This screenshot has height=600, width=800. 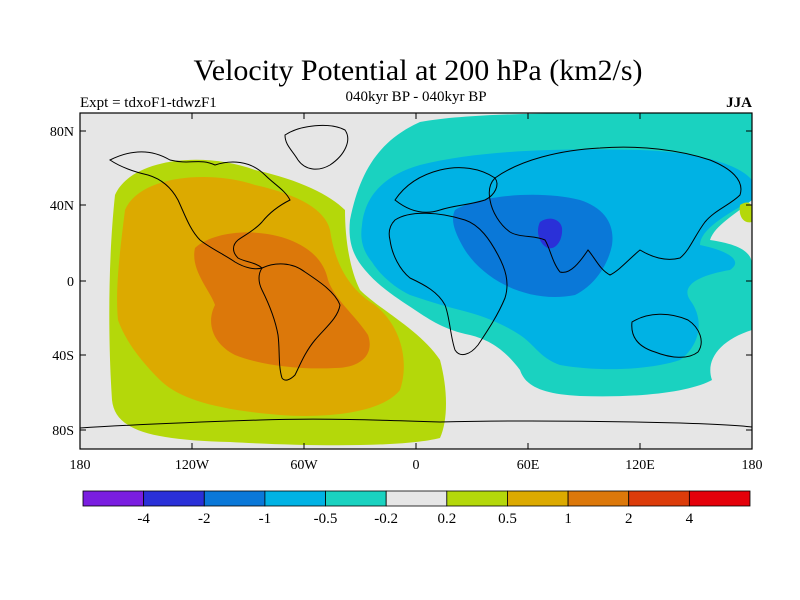 I want to click on lat-label: 80S, so click(x=63, y=431).